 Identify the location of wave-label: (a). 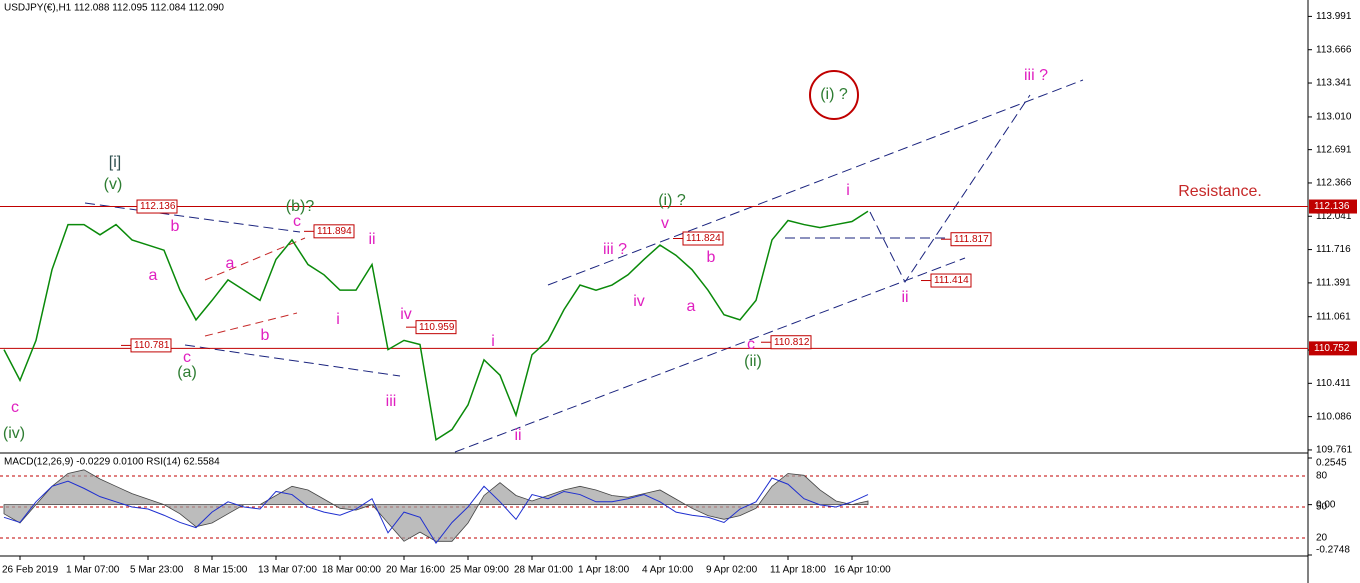
(187, 372).